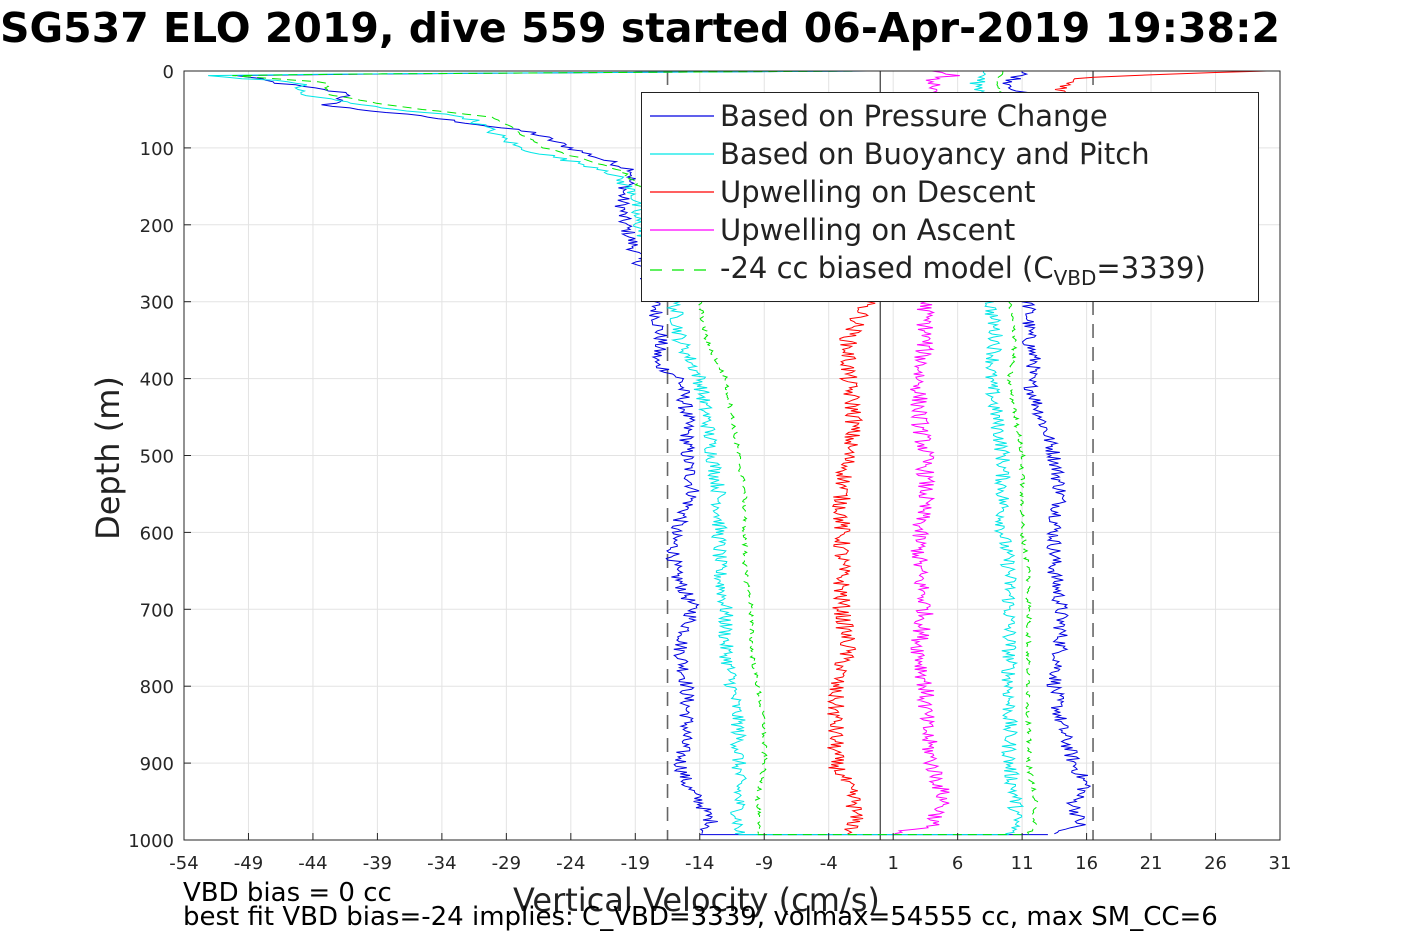 Image resolution: width=1417 pixels, height=945 pixels. I want to click on y-tick-label: 600, so click(157, 533).